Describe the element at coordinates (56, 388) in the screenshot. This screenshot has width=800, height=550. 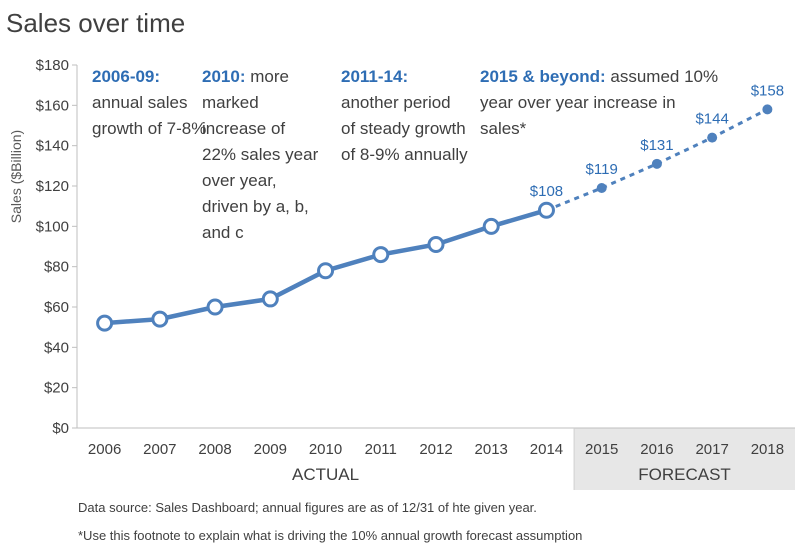
I see `y-tick-label: $20` at that location.